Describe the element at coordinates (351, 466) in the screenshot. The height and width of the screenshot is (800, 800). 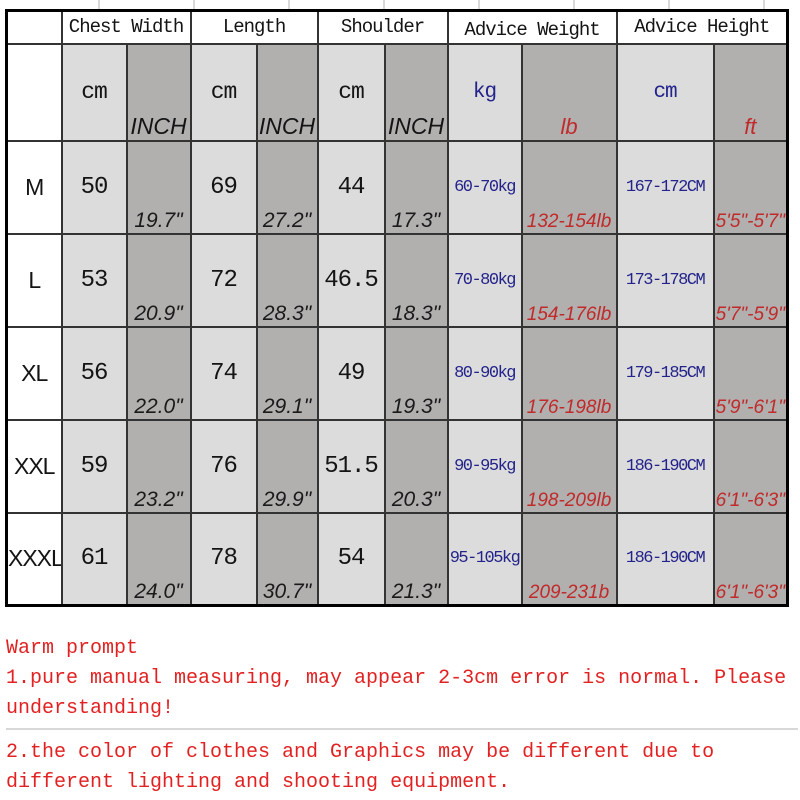
I see `xxl-shoulder-cm: 51.5` at that location.